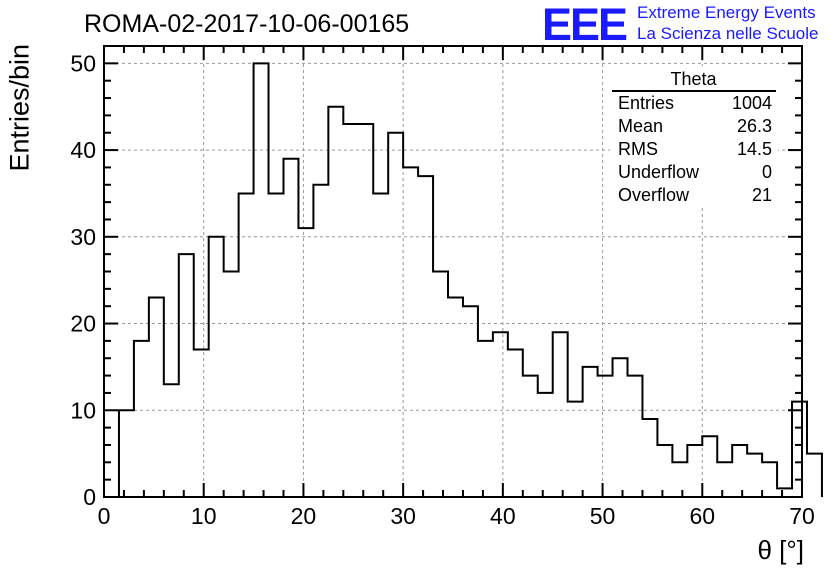 This screenshot has width=836, height=572. I want to click on stats-row-entries: Entries 1004, so click(695, 103).